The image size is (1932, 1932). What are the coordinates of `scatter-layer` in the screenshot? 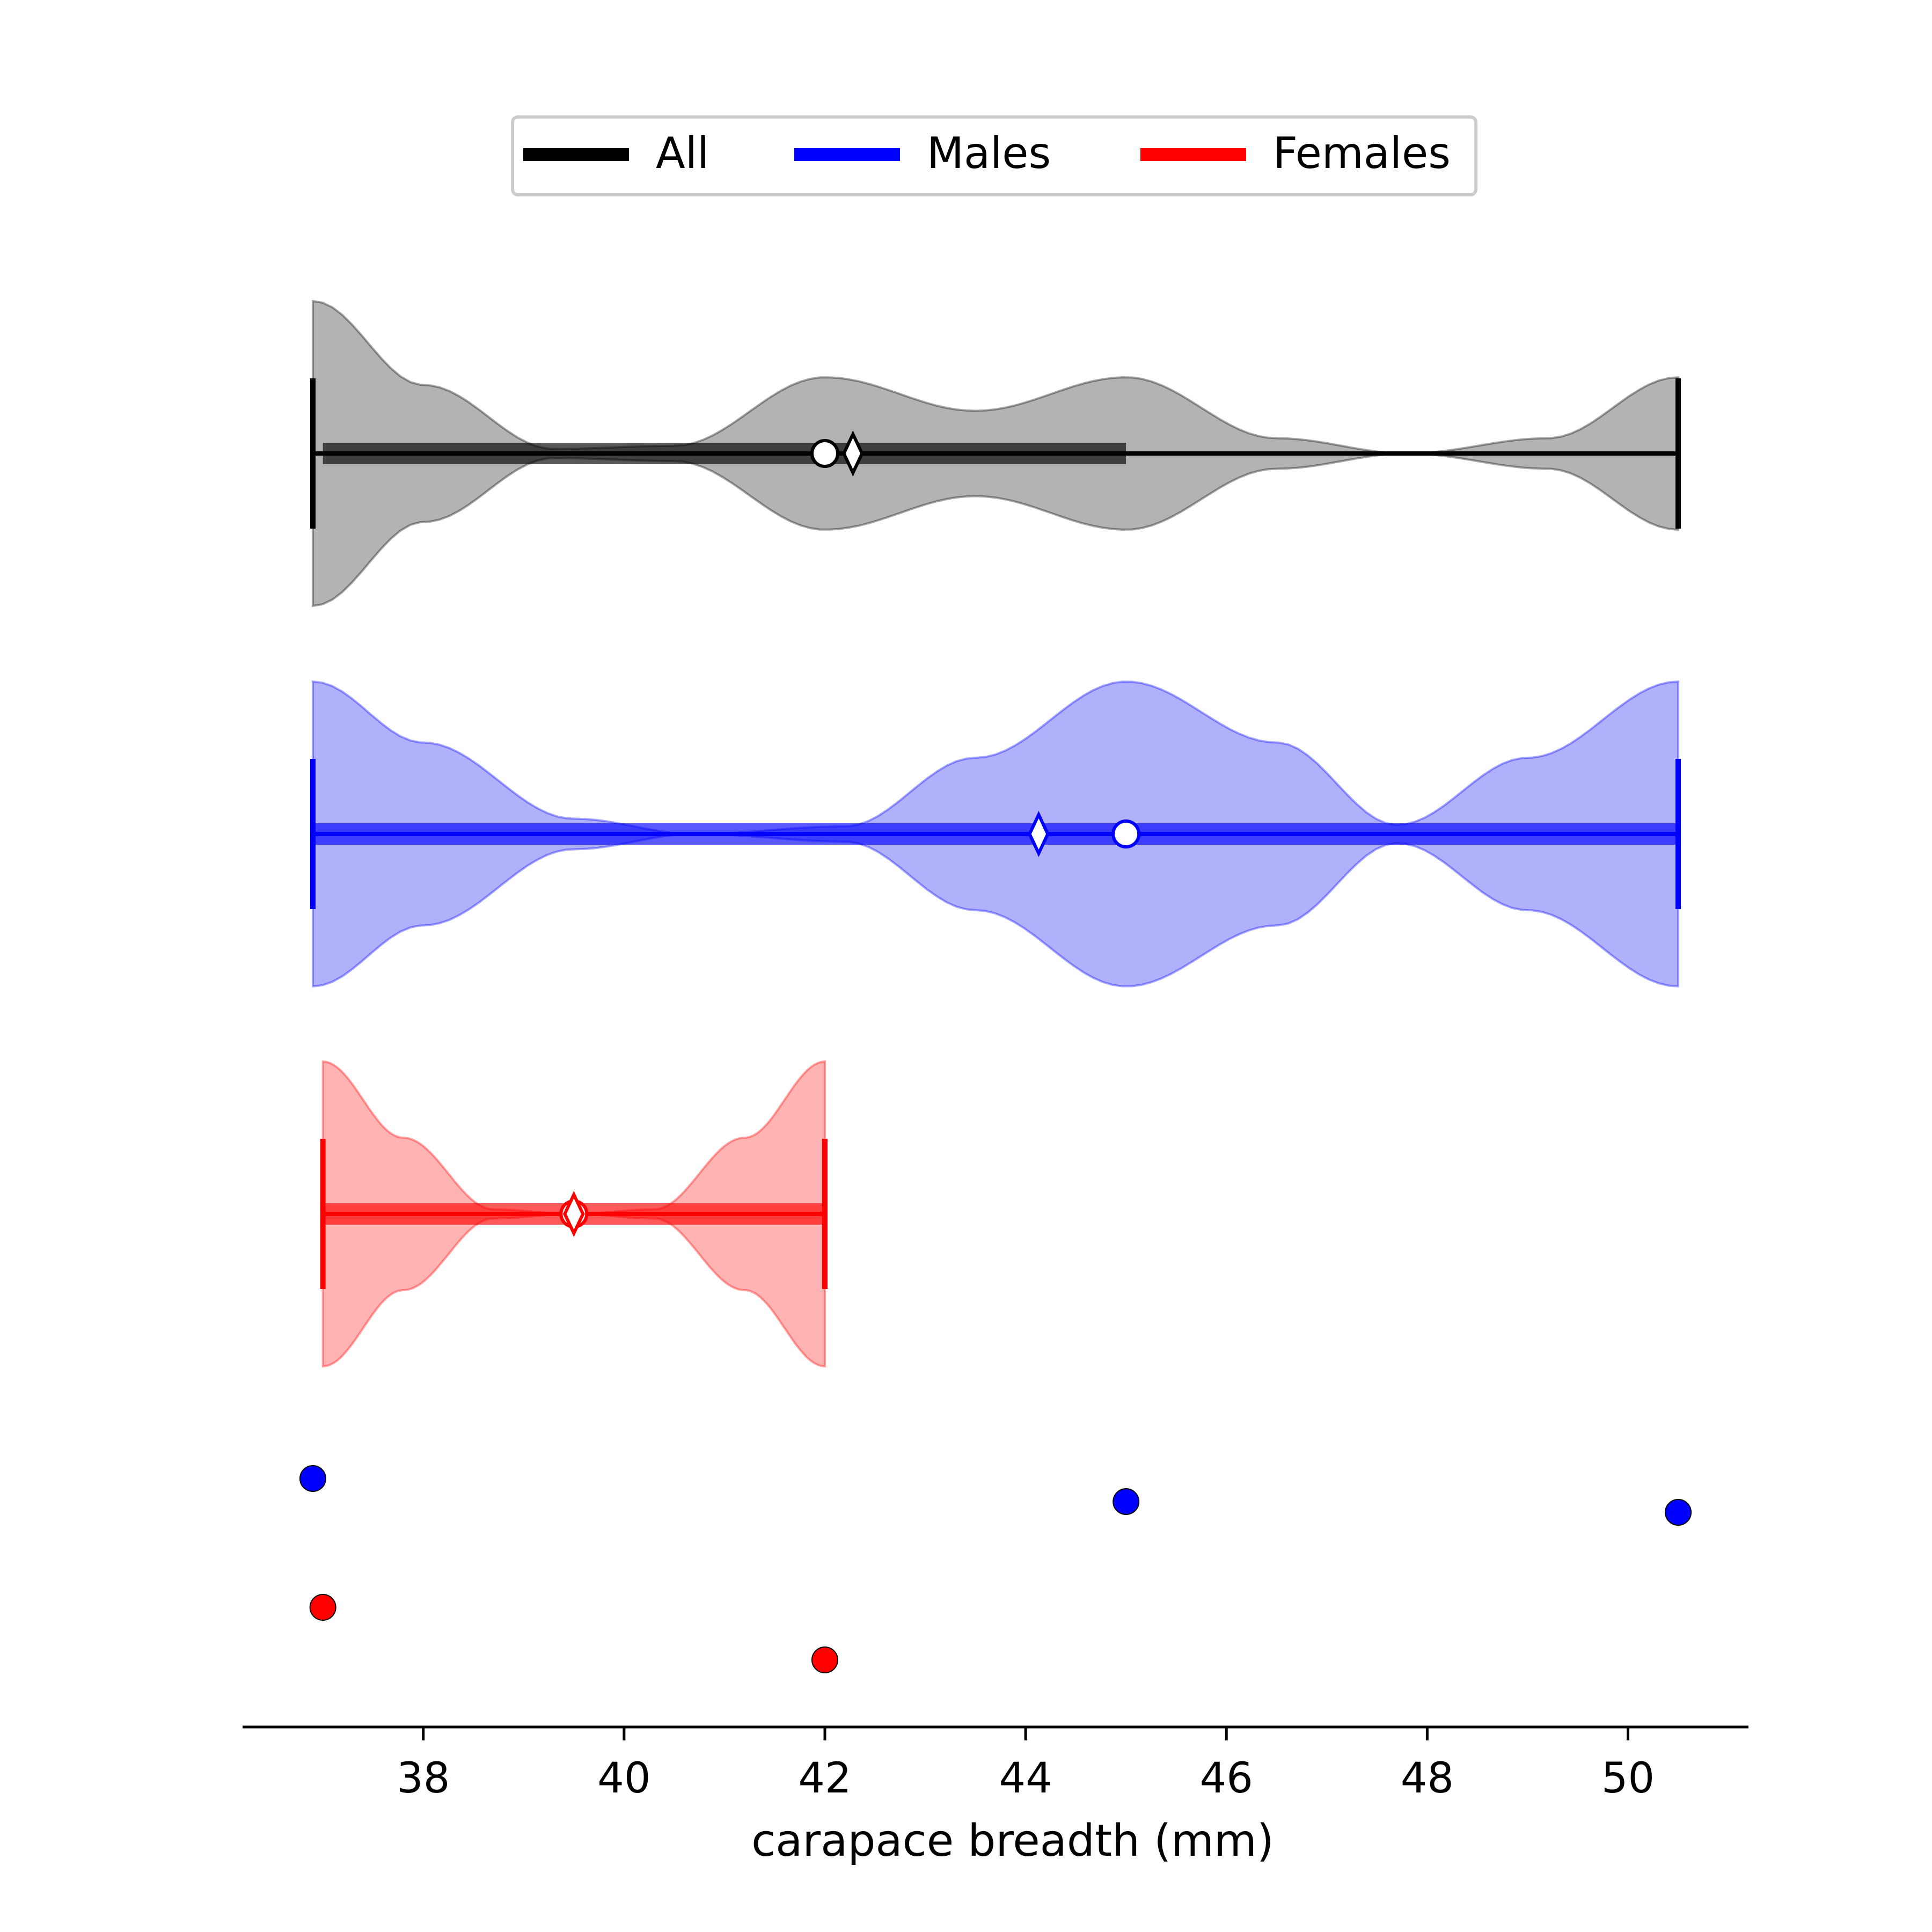 It's located at (995, 1569).